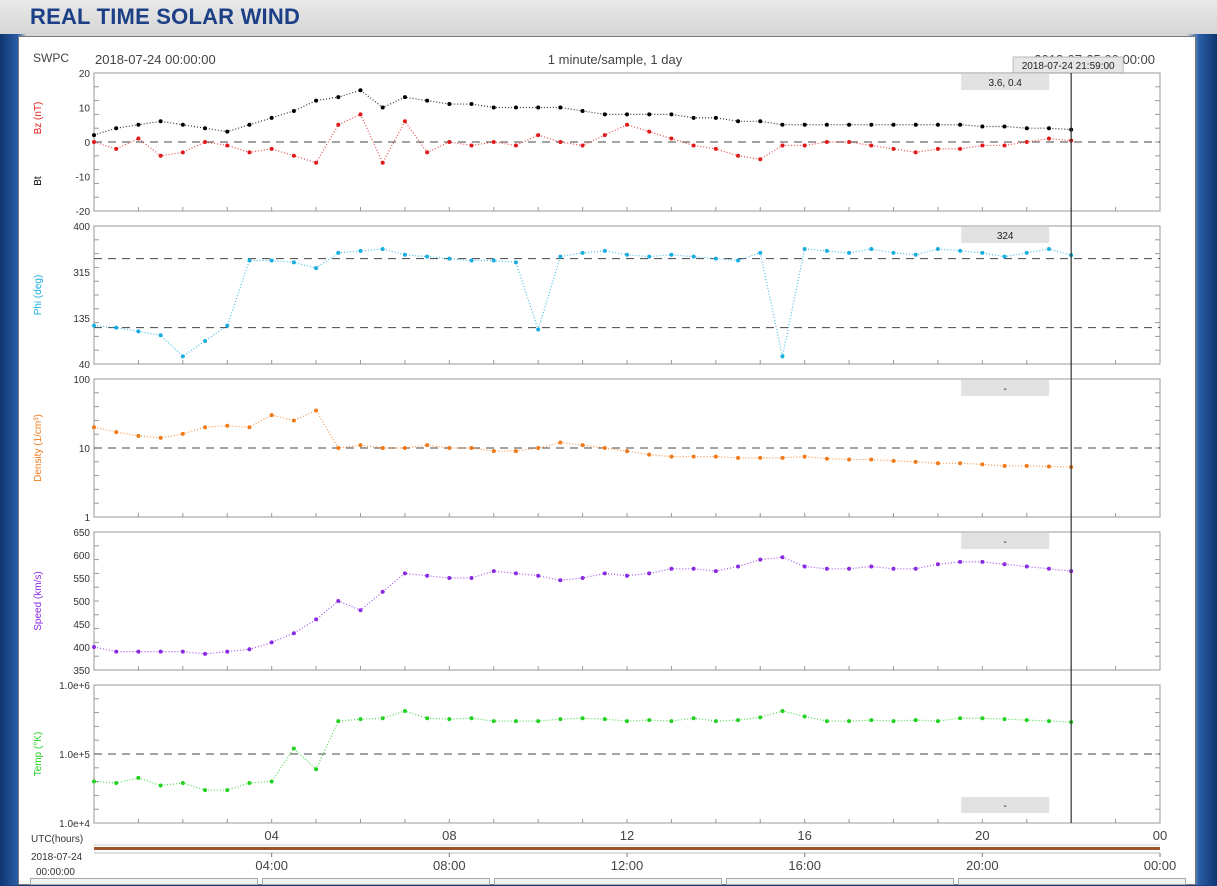  I want to click on y-tick-label: 450, so click(81, 625).